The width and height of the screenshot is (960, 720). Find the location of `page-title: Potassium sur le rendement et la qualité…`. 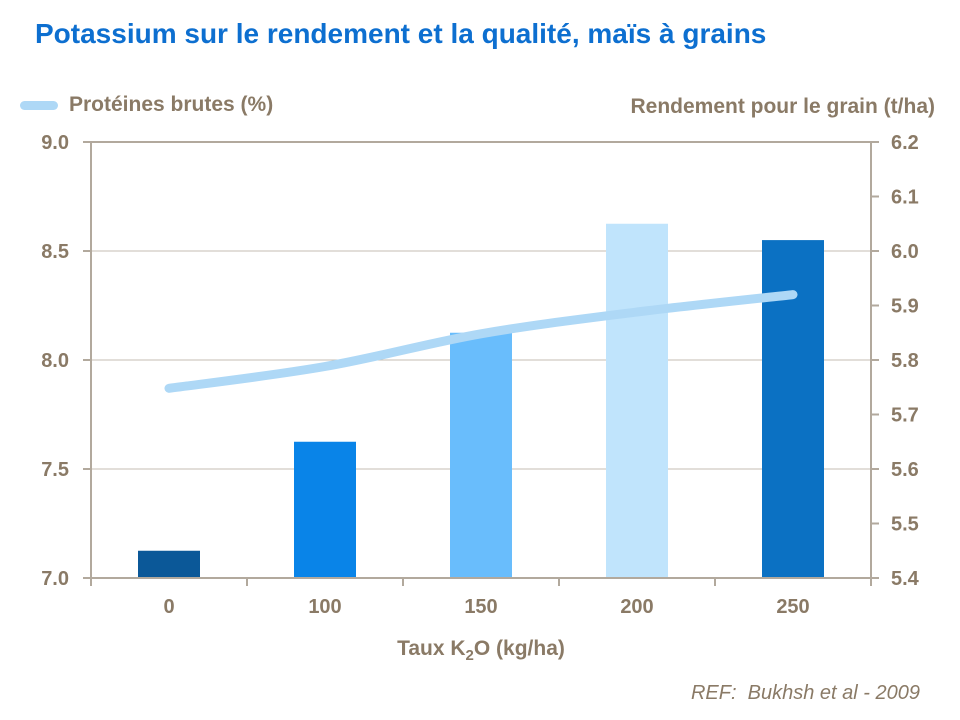

page-title: Potassium sur le rendement et la qualité… is located at coordinates (401, 33).